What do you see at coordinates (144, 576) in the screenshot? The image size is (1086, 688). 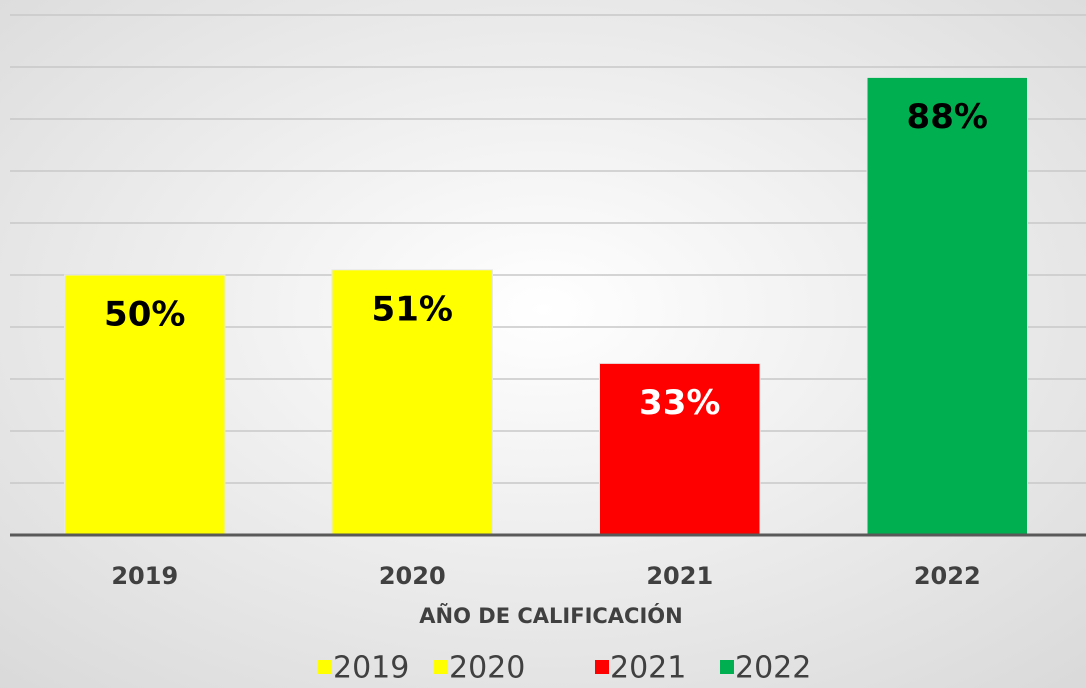 I see `x-tick-label: 2019` at bounding box center [144, 576].